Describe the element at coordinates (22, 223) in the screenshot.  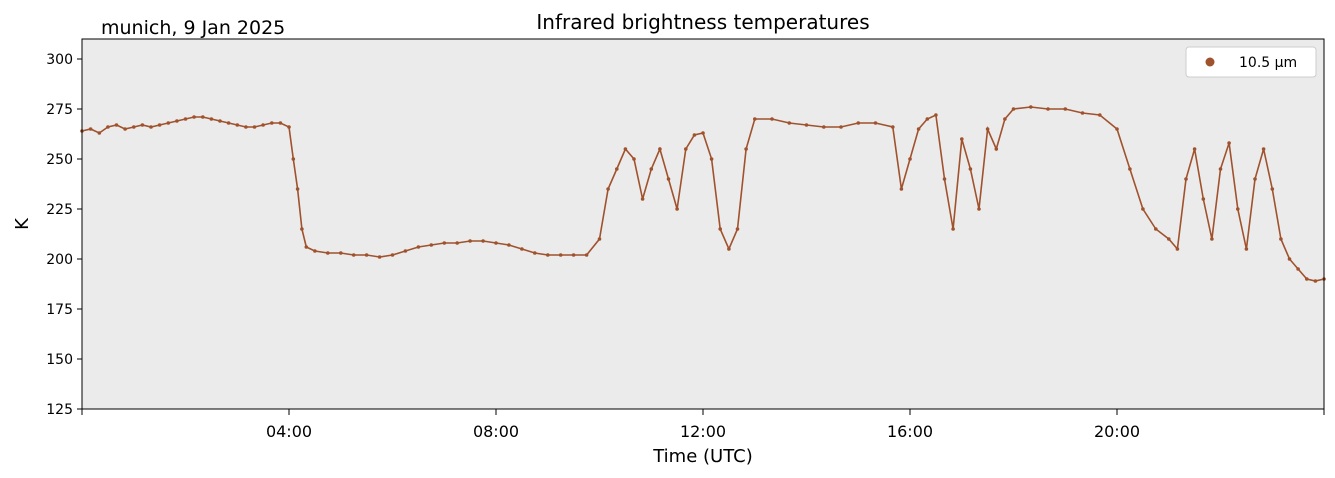
I see `y-axis-label: K` at that location.